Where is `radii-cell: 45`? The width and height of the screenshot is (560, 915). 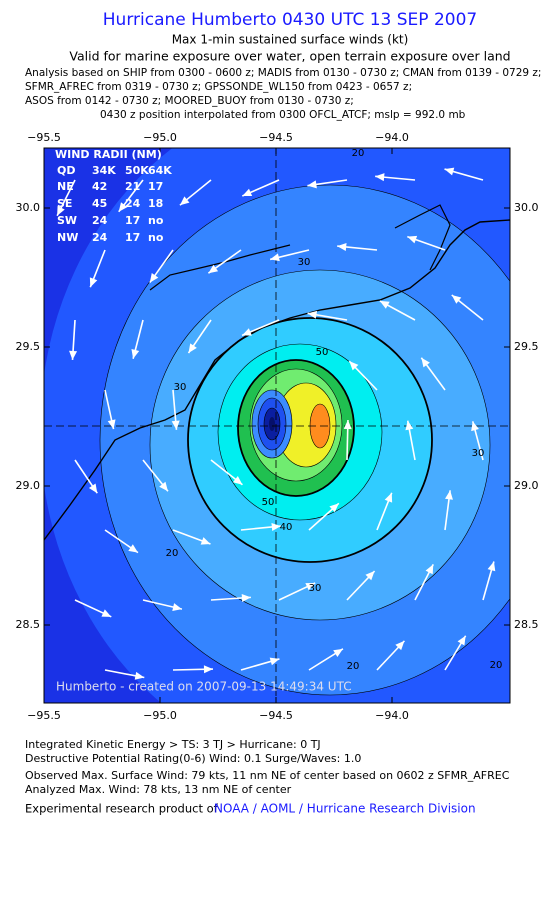
radii-cell: 45 is located at coordinates (99, 203).